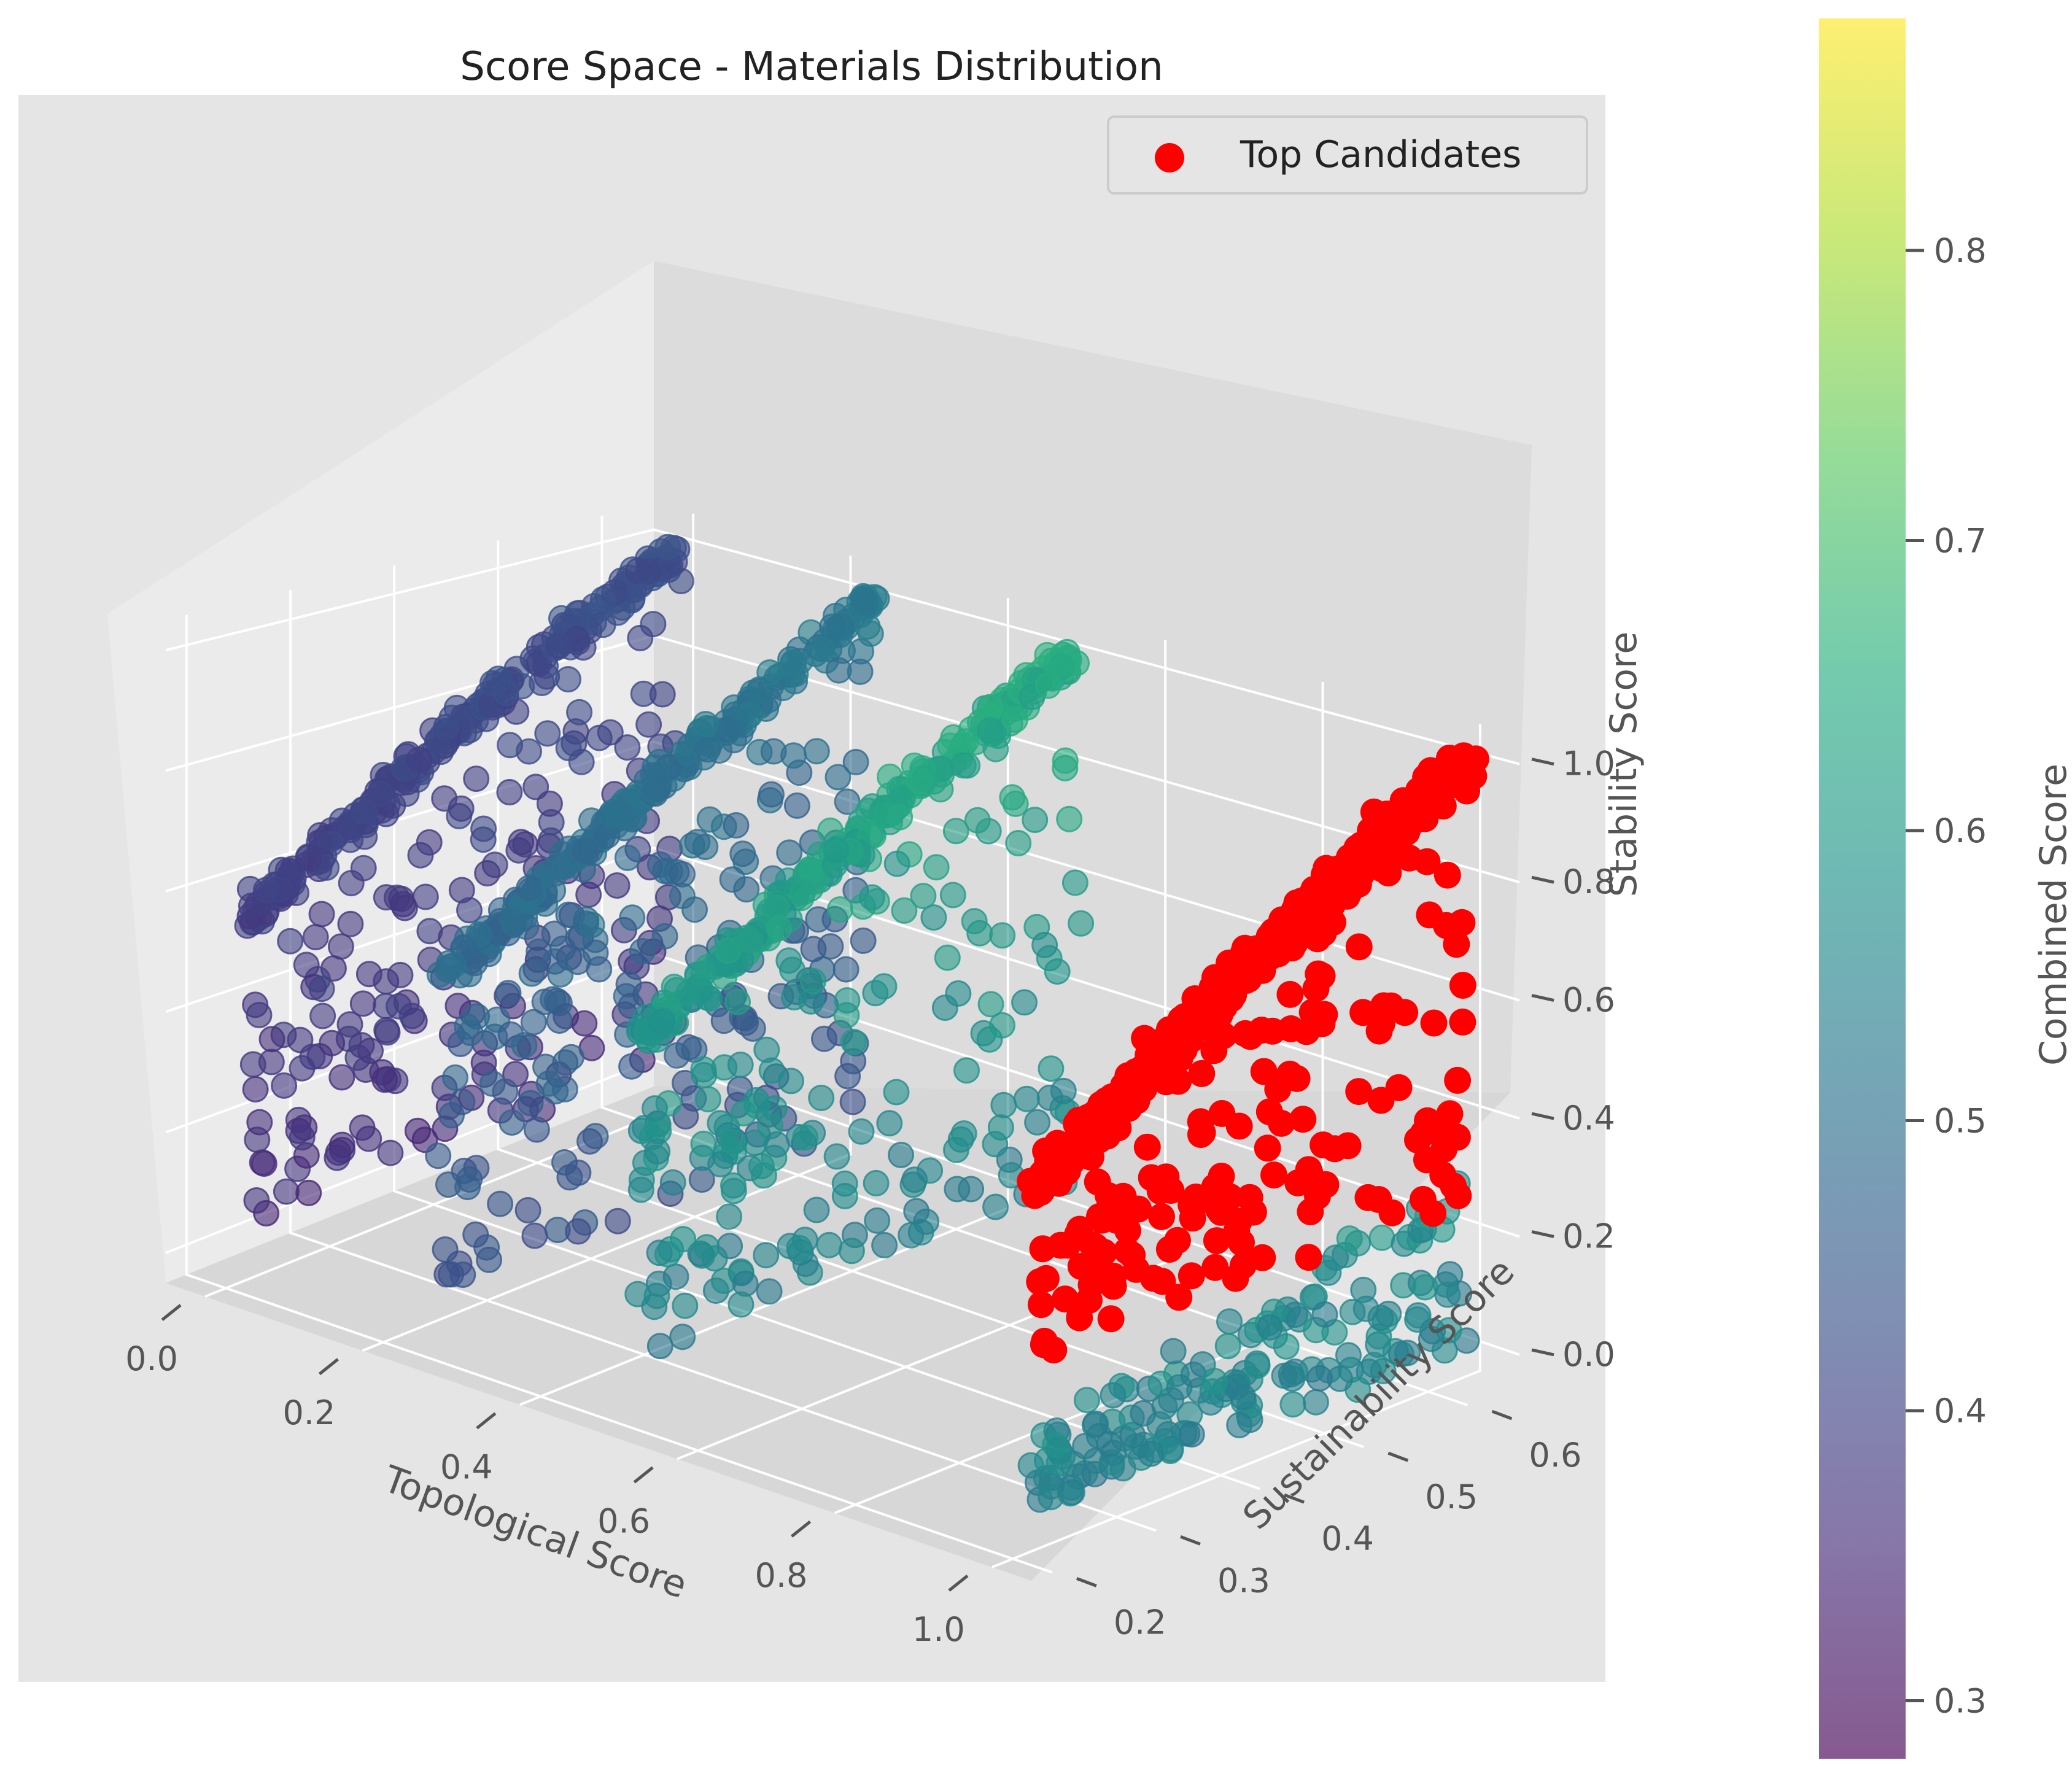 The image size is (2072, 1779). What do you see at coordinates (1588, 764) in the screenshot?
I see `z-tick-label-5: 1.0` at bounding box center [1588, 764].